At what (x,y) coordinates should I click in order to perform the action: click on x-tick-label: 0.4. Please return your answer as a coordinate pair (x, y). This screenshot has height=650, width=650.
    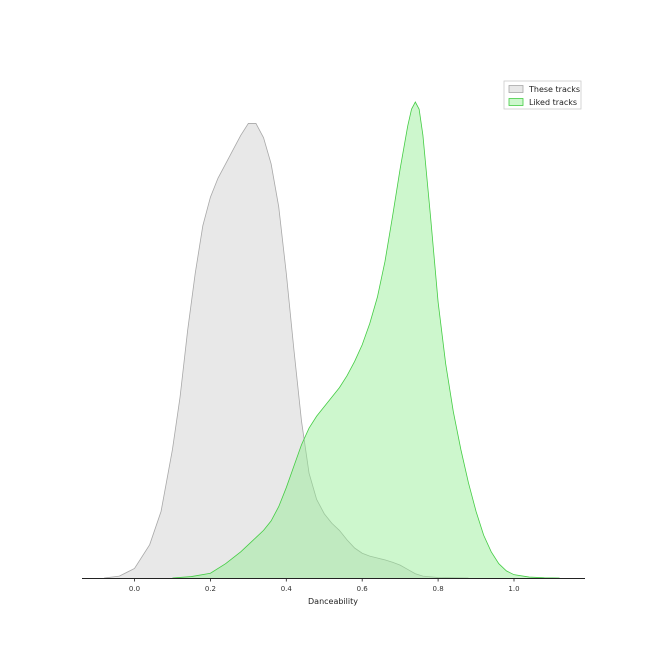
    Looking at the image, I should click on (287, 589).